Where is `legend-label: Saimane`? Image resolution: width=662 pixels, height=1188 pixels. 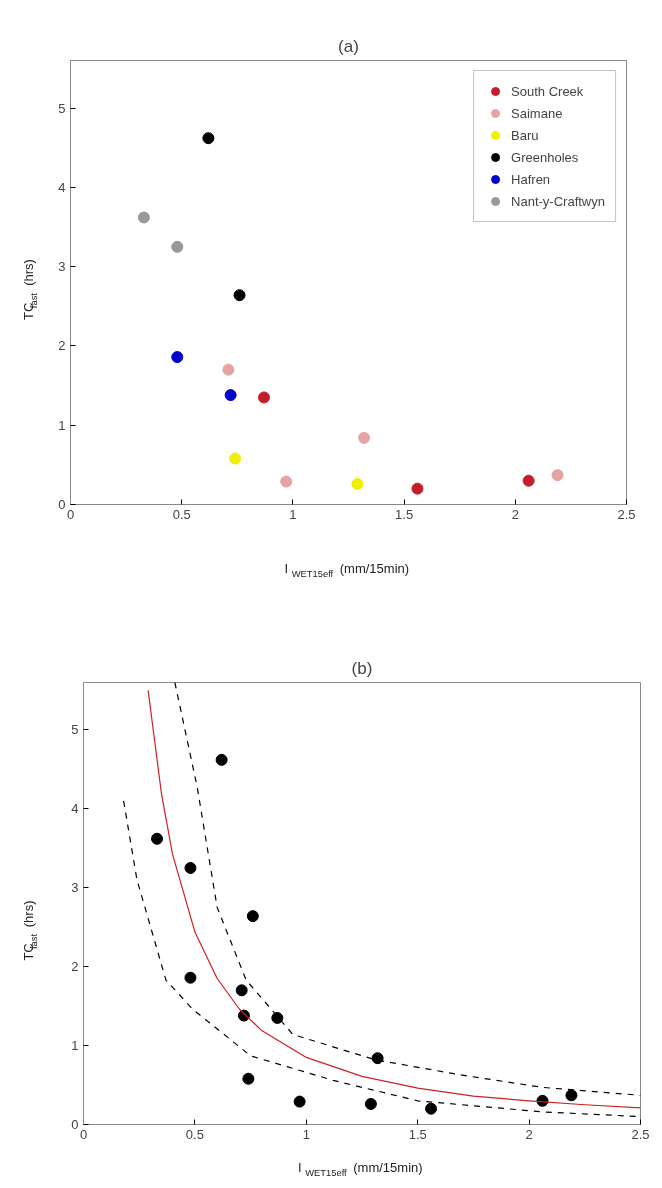 legend-label: Saimane is located at coordinates (537, 113).